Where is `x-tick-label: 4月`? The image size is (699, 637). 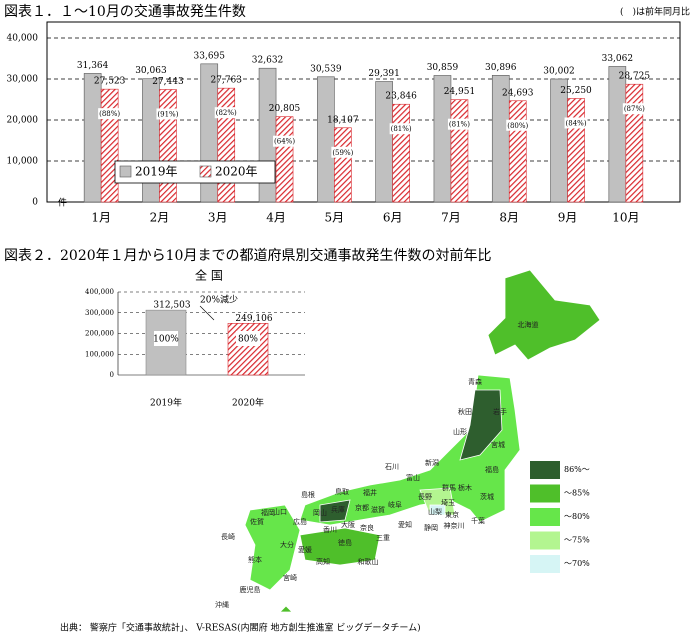 x-tick-label: 4月 is located at coordinates (276, 218).